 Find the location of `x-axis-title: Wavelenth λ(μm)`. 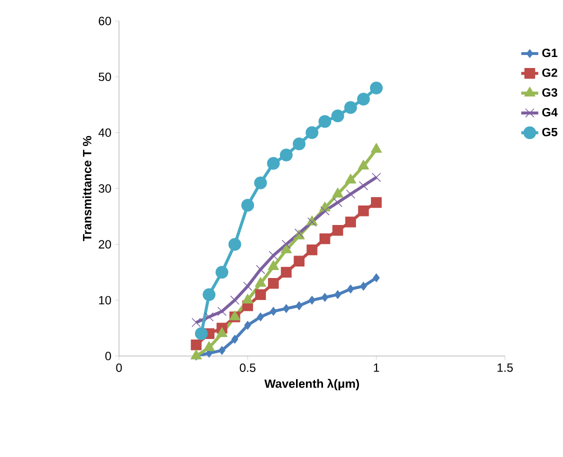

x-axis-title: Wavelenth λ(μm) is located at coordinates (312, 384).